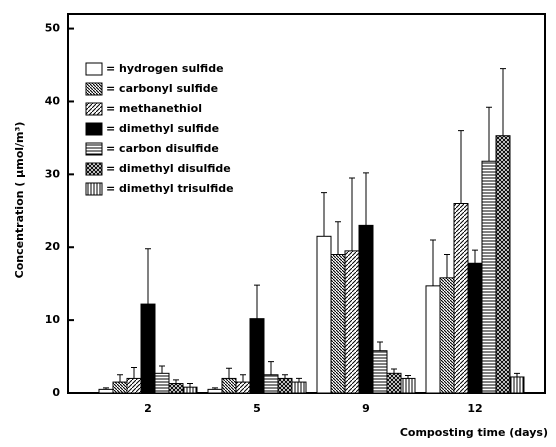  Describe the element at coordinates (474, 408) in the screenshot. I see `x-tick-label: 12` at that location.